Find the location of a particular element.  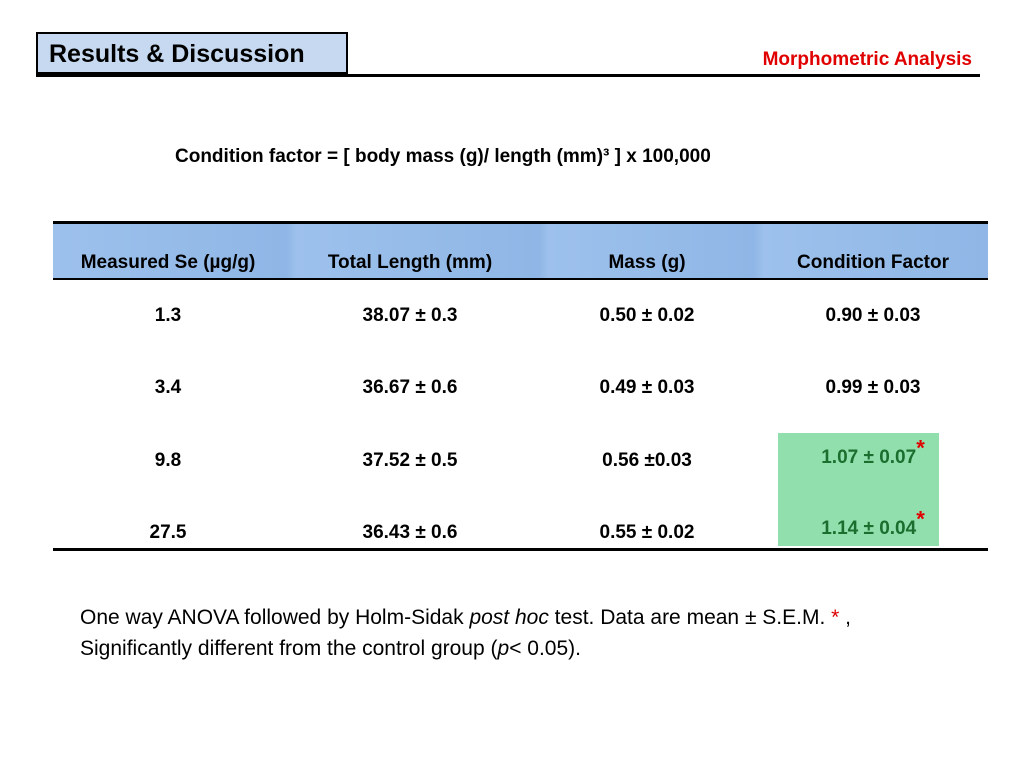

cell-value: 1.07 ± 0.07 is located at coordinates (869, 457).